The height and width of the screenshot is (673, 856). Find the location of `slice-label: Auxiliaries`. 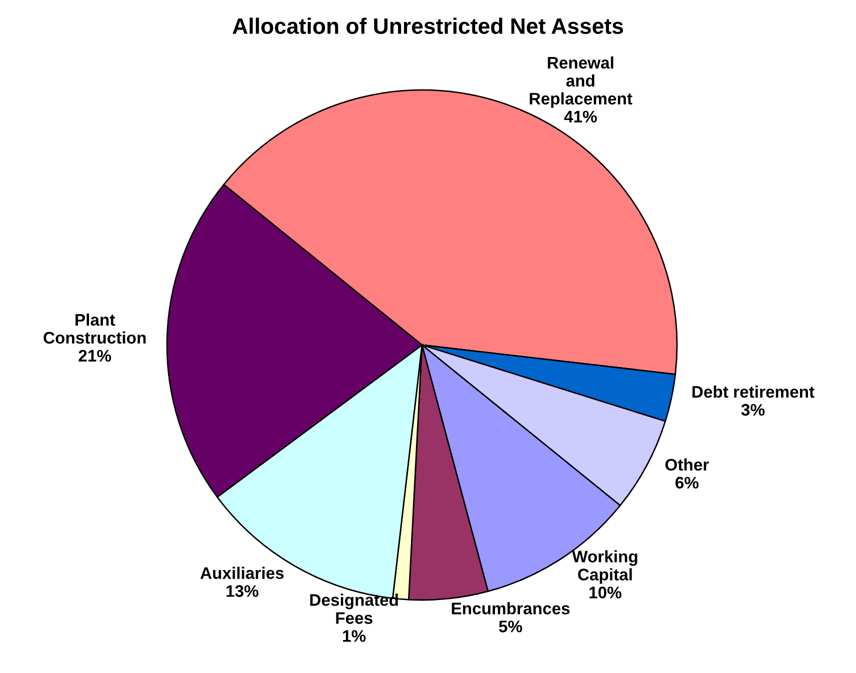

slice-label: Auxiliaries is located at coordinates (242, 572).